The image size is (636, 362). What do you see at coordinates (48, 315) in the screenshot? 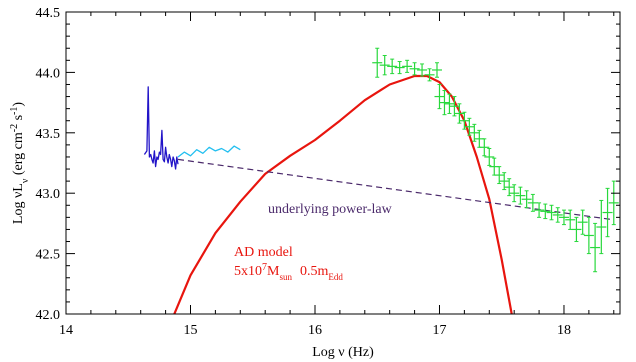
I see `y-tick-label: 42.0` at bounding box center [48, 315].